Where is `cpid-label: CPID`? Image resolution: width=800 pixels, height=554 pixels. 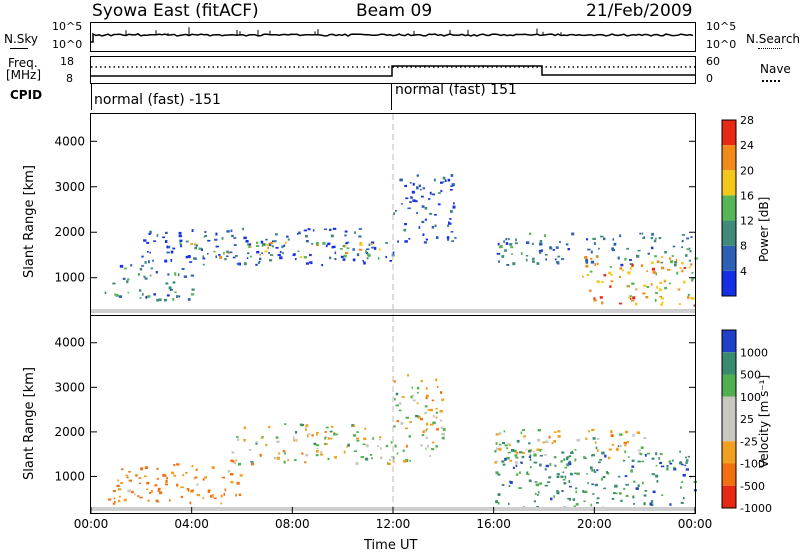 cpid-label: CPID is located at coordinates (26, 95).